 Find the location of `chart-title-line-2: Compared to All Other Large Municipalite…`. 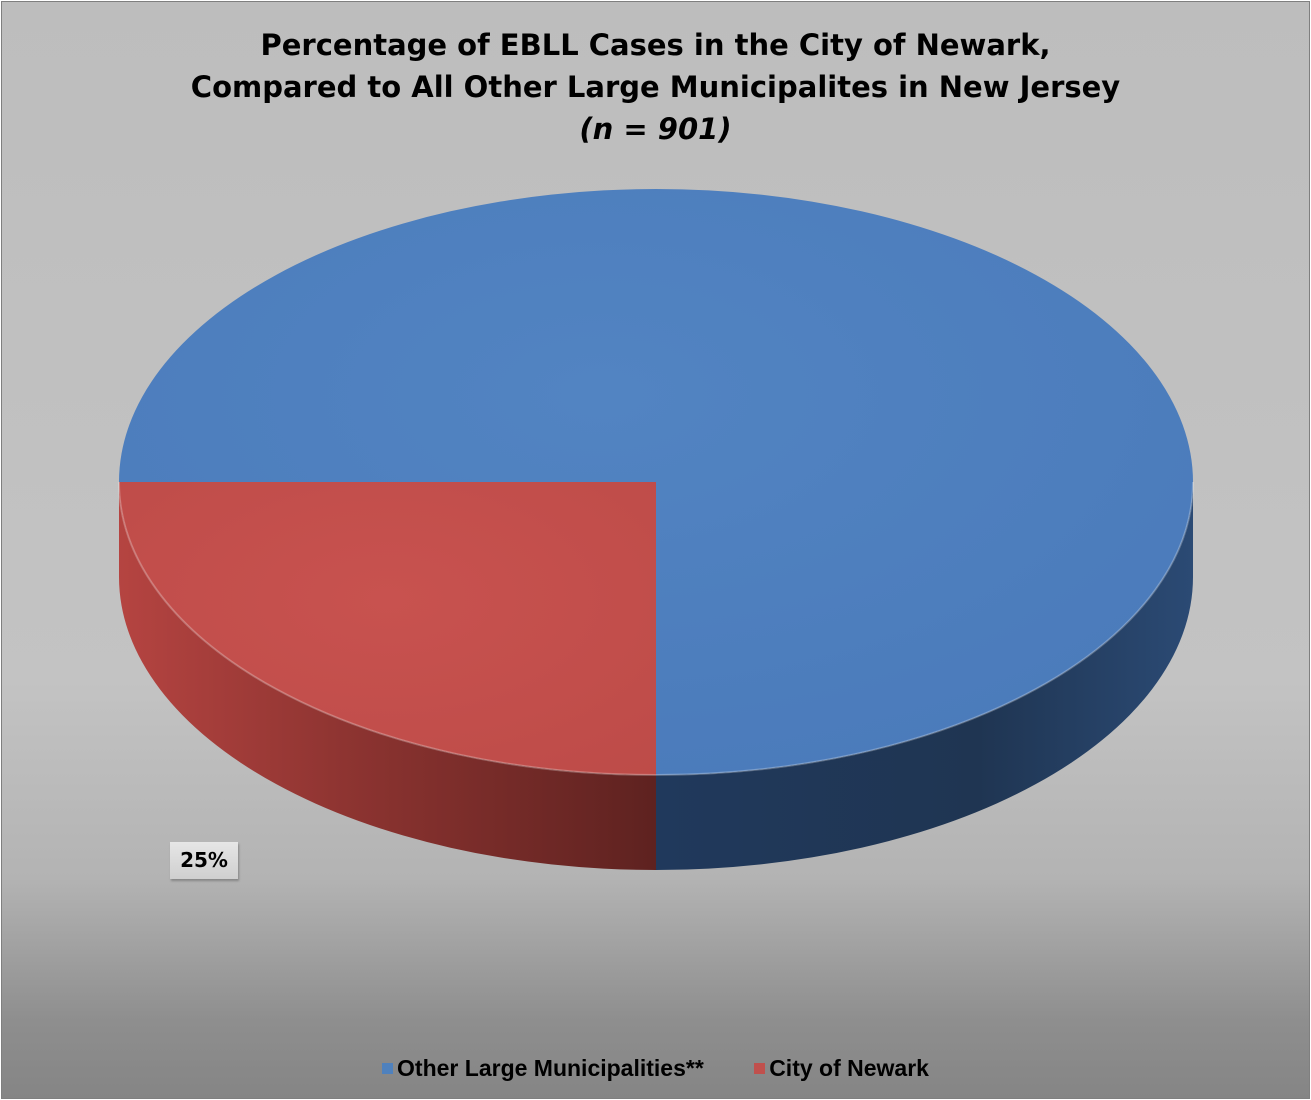

chart-title-line-2: Compared to All Other Large Municipalite… is located at coordinates (655, 87).